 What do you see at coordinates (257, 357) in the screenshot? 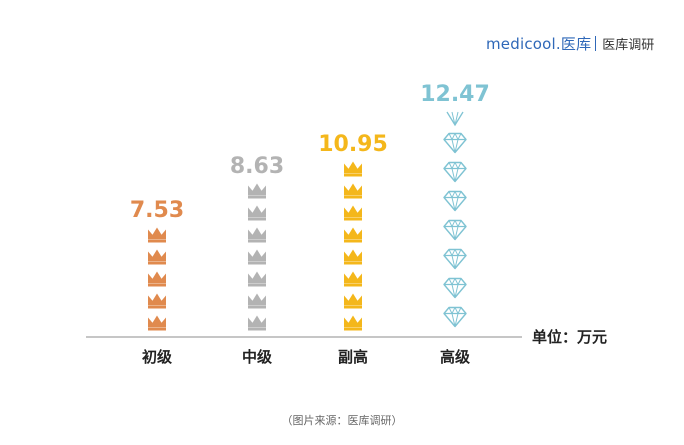
I see `category-label: 中级` at bounding box center [257, 357].